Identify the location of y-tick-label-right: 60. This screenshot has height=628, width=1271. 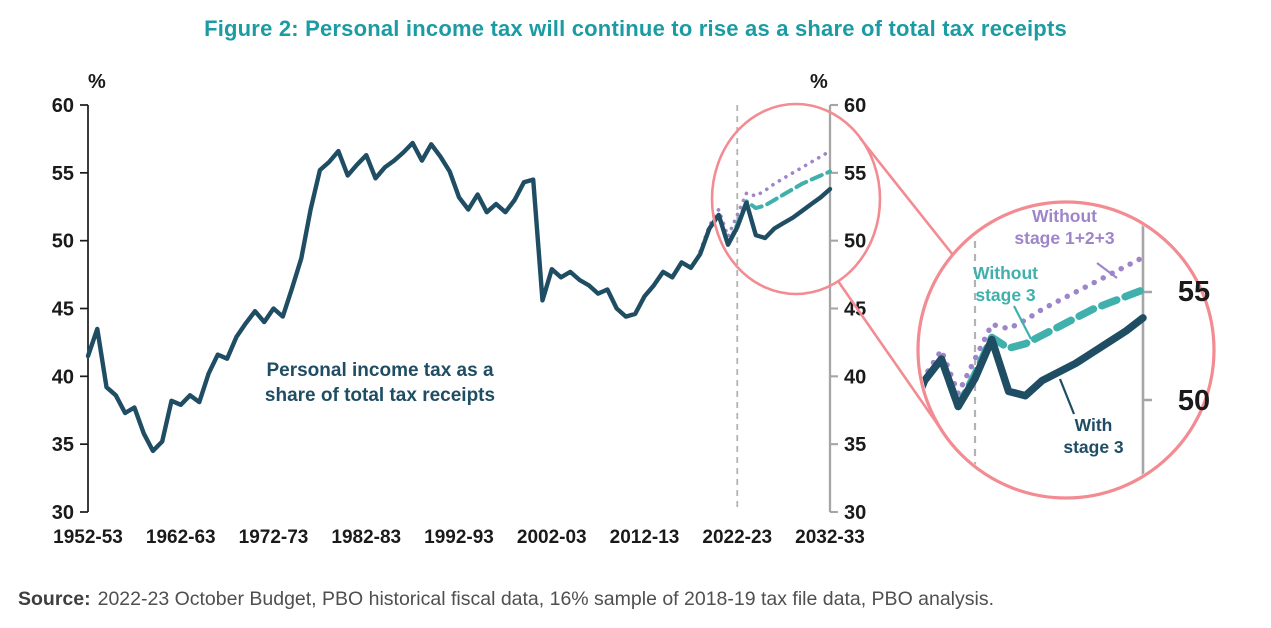
(855, 106).